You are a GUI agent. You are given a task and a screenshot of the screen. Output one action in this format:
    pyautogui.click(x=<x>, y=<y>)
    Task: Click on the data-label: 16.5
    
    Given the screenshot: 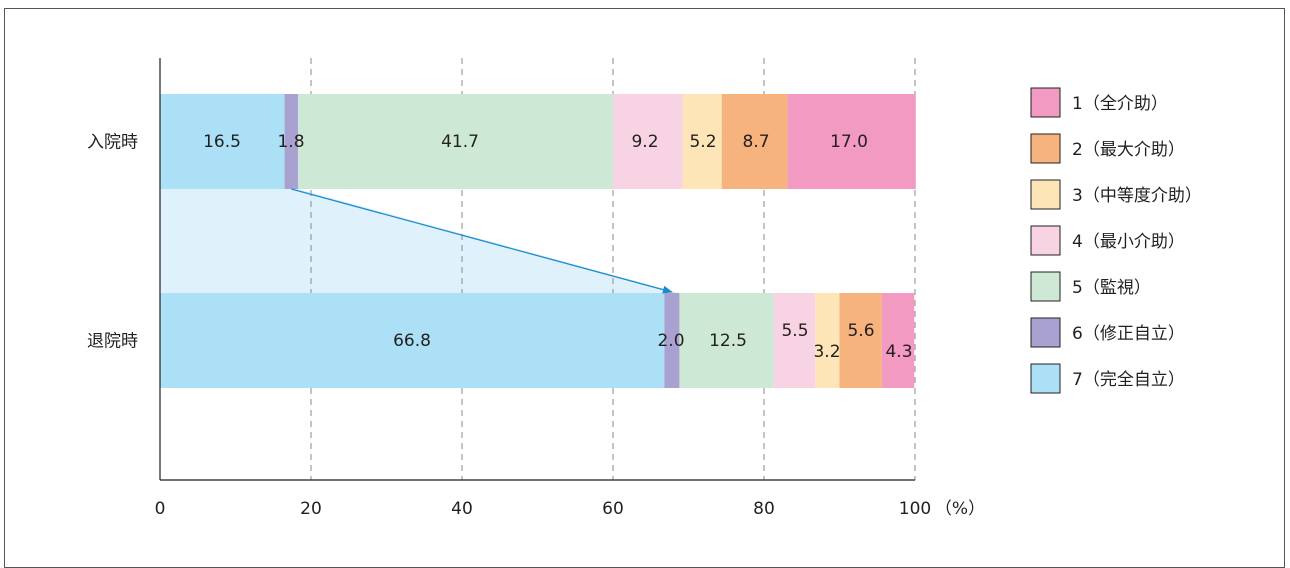 What is the action you would take?
    pyautogui.click(x=222, y=142)
    